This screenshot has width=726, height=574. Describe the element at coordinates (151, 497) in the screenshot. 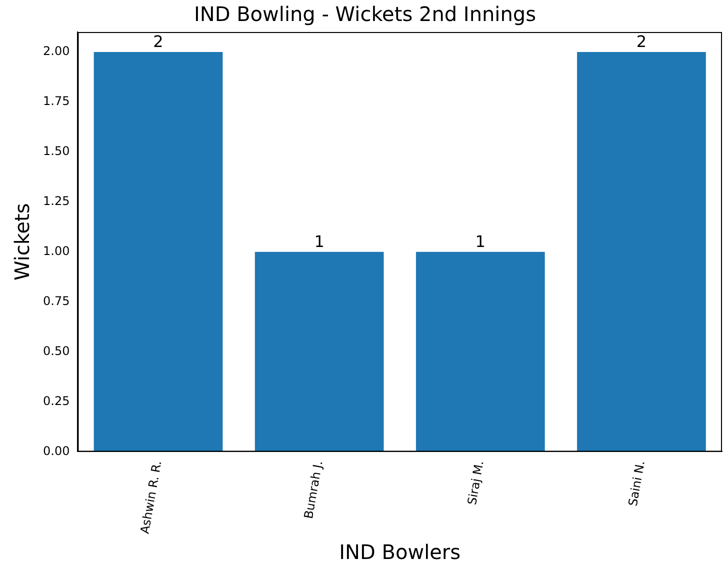

I see `x-tick-label: Ashwin R. R.` at that location.